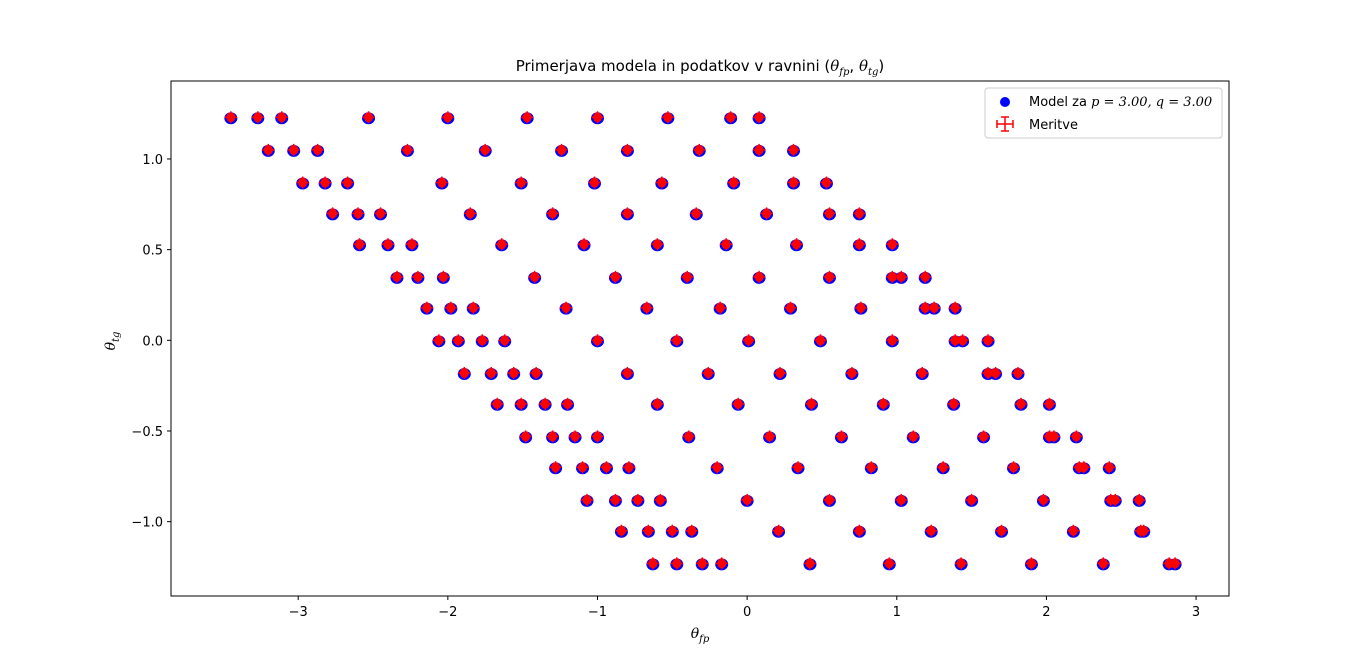 Image resolution: width=1366 pixels, height=671 pixels. What do you see at coordinates (1120, 102) in the screenshot?
I see `legend-model-label: Model za p = 3.00, q = 3.00` at bounding box center [1120, 102].